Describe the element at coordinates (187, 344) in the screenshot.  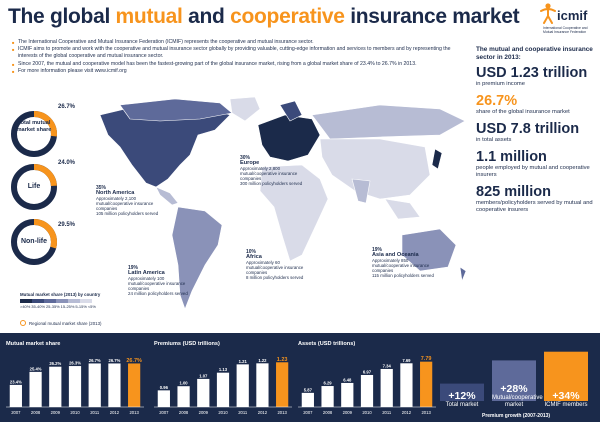
I see `chart-title: Premiums (USD trillions)` at that location.